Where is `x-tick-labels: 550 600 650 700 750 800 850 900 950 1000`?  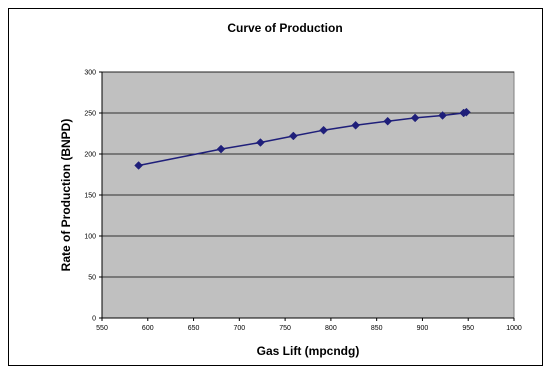 x-tick-labels: 550 600 650 700 750 800 850 900 950 1000 is located at coordinates (309, 325).